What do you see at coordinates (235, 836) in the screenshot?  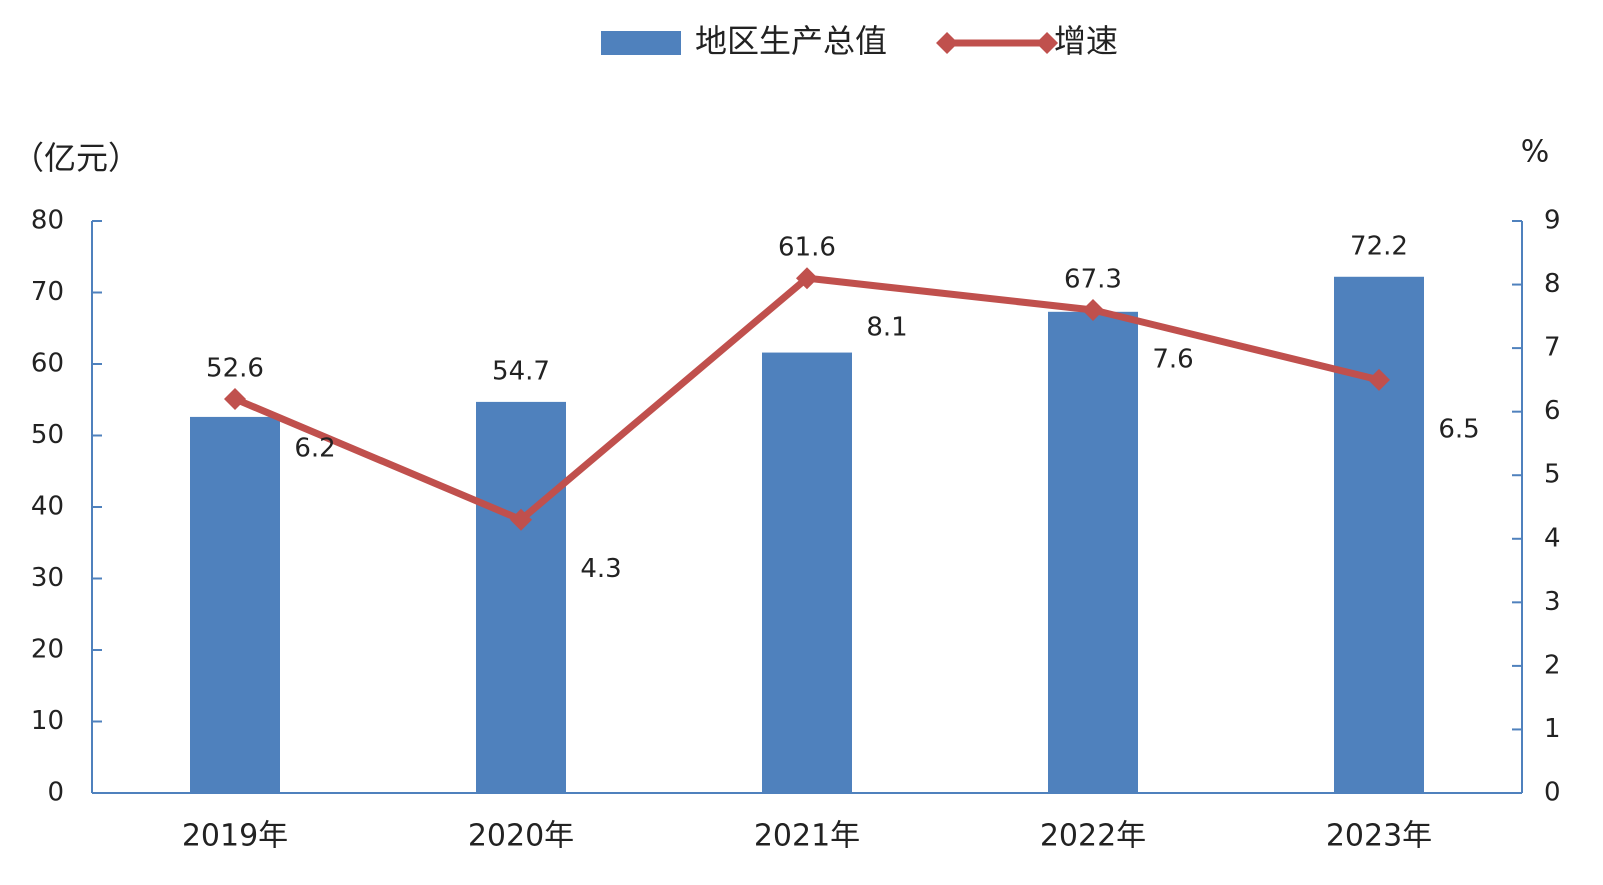 I see `x-tick-label: 2019年` at bounding box center [235, 836].